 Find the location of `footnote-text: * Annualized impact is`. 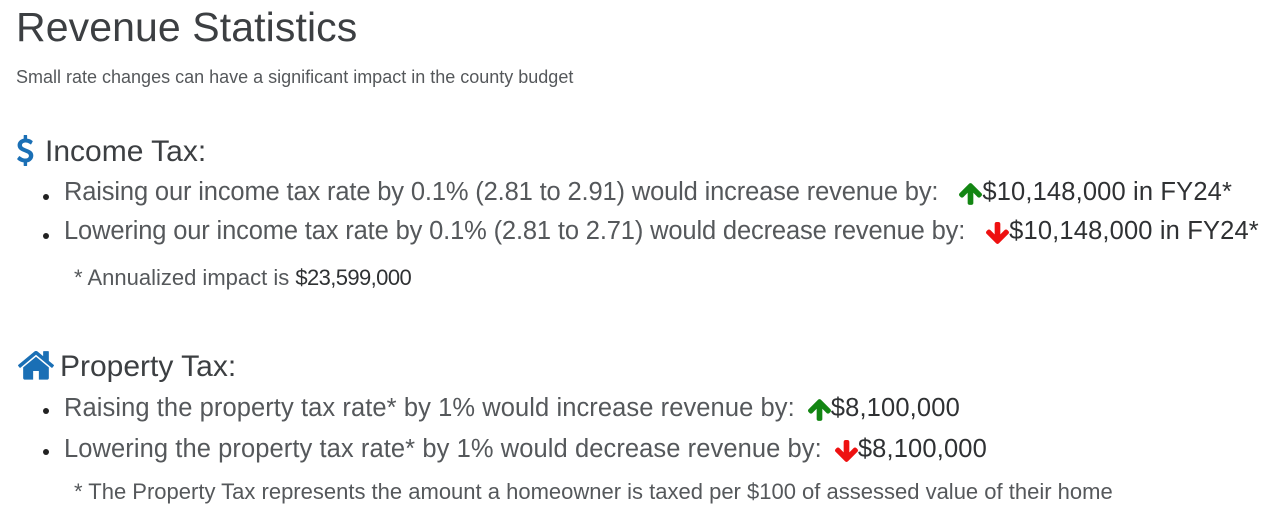

footnote-text: * Annualized impact is is located at coordinates (185, 277).